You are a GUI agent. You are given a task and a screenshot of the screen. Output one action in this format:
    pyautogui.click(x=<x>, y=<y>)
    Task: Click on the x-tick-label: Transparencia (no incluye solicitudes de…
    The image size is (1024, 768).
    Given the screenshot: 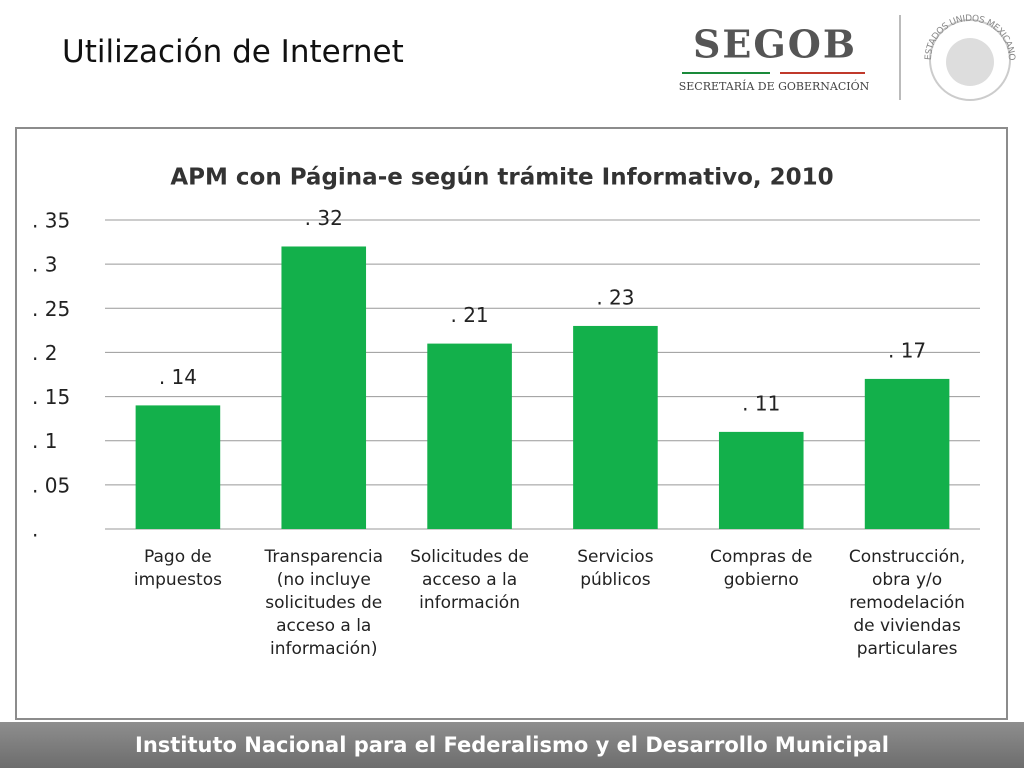 What is the action you would take?
    pyautogui.click(x=323, y=603)
    